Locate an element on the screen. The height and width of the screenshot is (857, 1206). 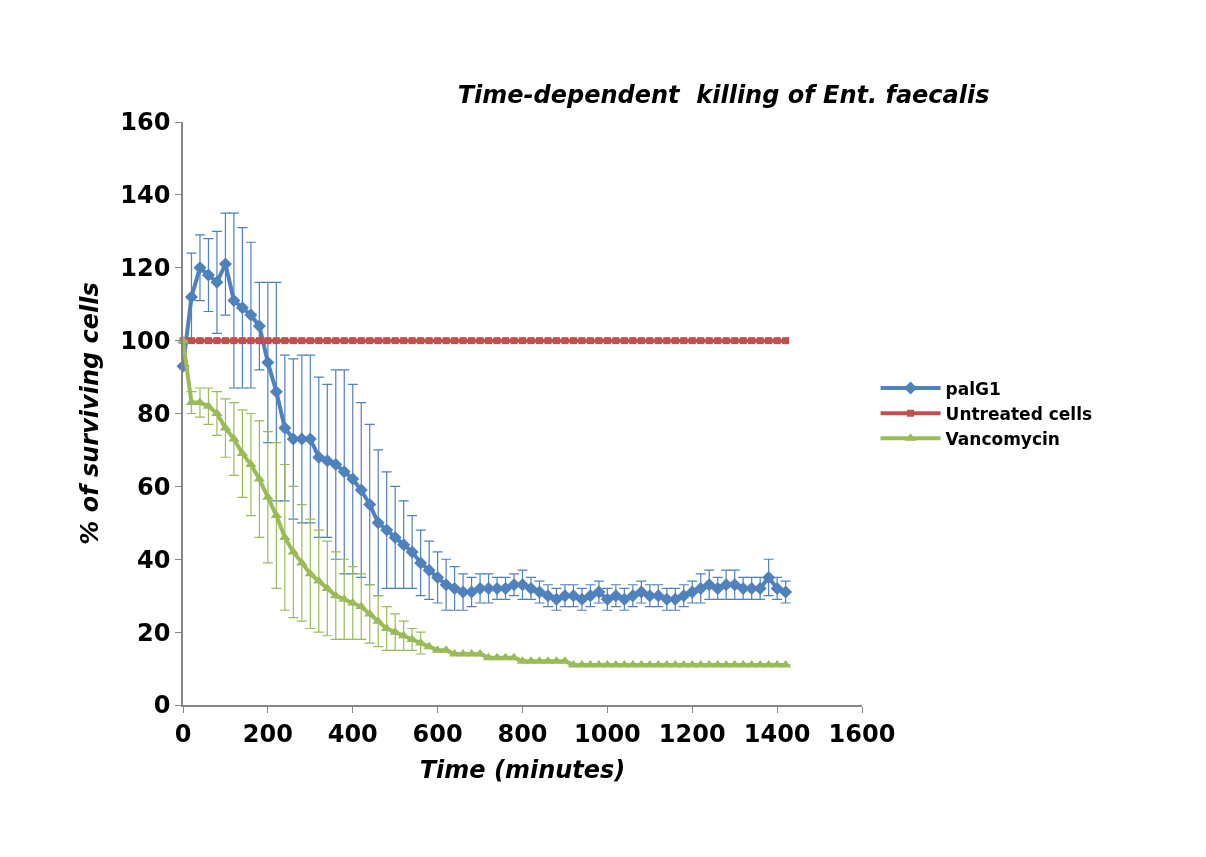
x-tick-label: 1400 is located at coordinates (777, 733).